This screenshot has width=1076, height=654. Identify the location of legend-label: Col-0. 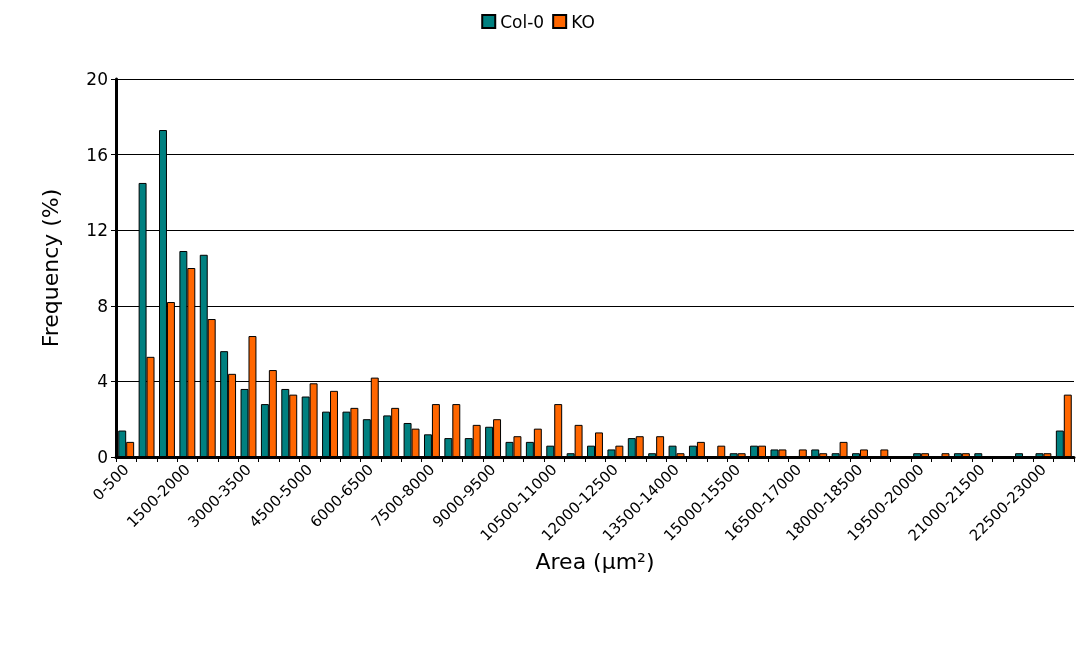
(522, 21).